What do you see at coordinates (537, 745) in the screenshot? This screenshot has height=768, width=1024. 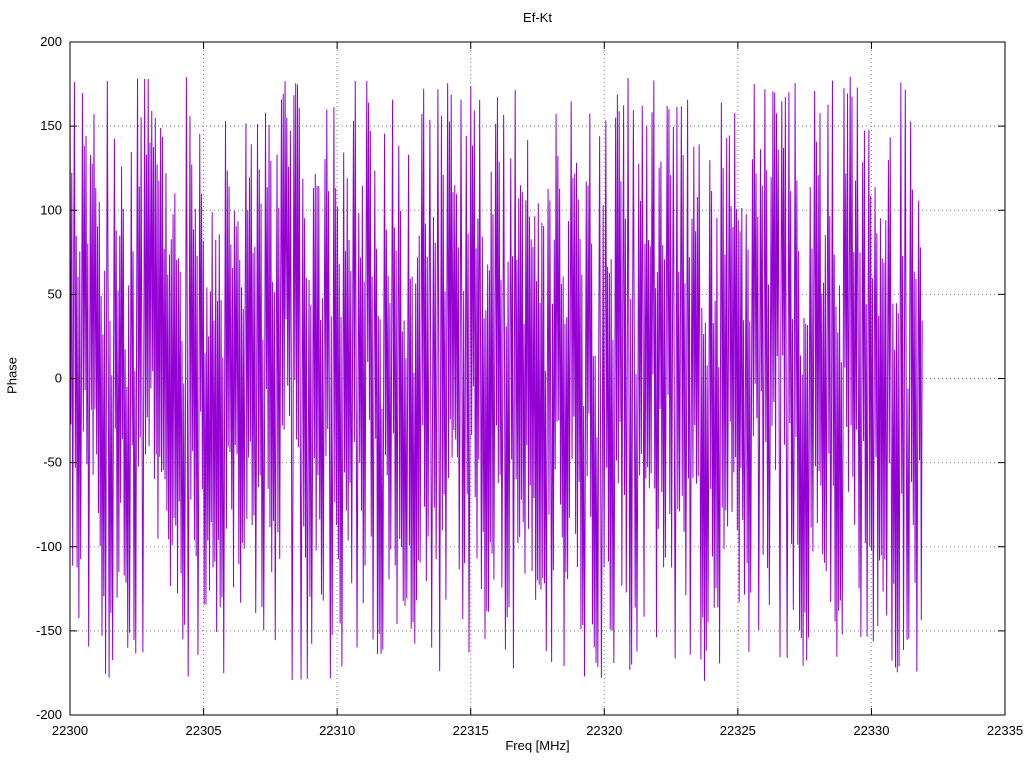 I see `x-axis-label: Freq [MHz]` at bounding box center [537, 745].